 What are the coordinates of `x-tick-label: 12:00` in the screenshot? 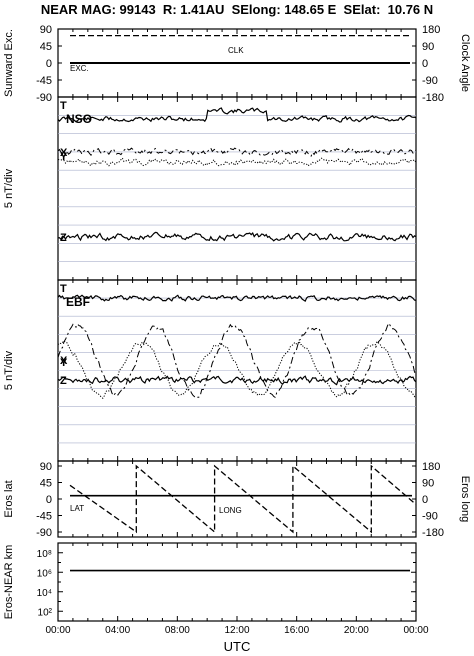 It's located at (236, 630).